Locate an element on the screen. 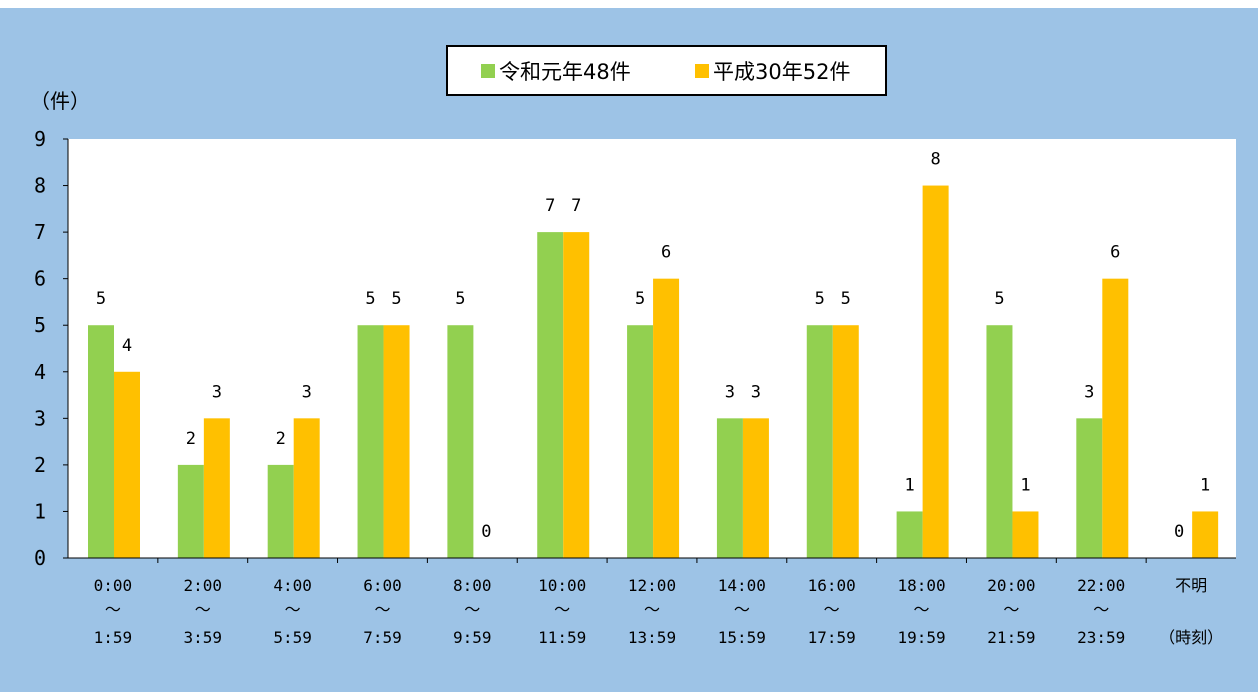  legend-label-2018: 平成30年52件 is located at coordinates (781, 72).